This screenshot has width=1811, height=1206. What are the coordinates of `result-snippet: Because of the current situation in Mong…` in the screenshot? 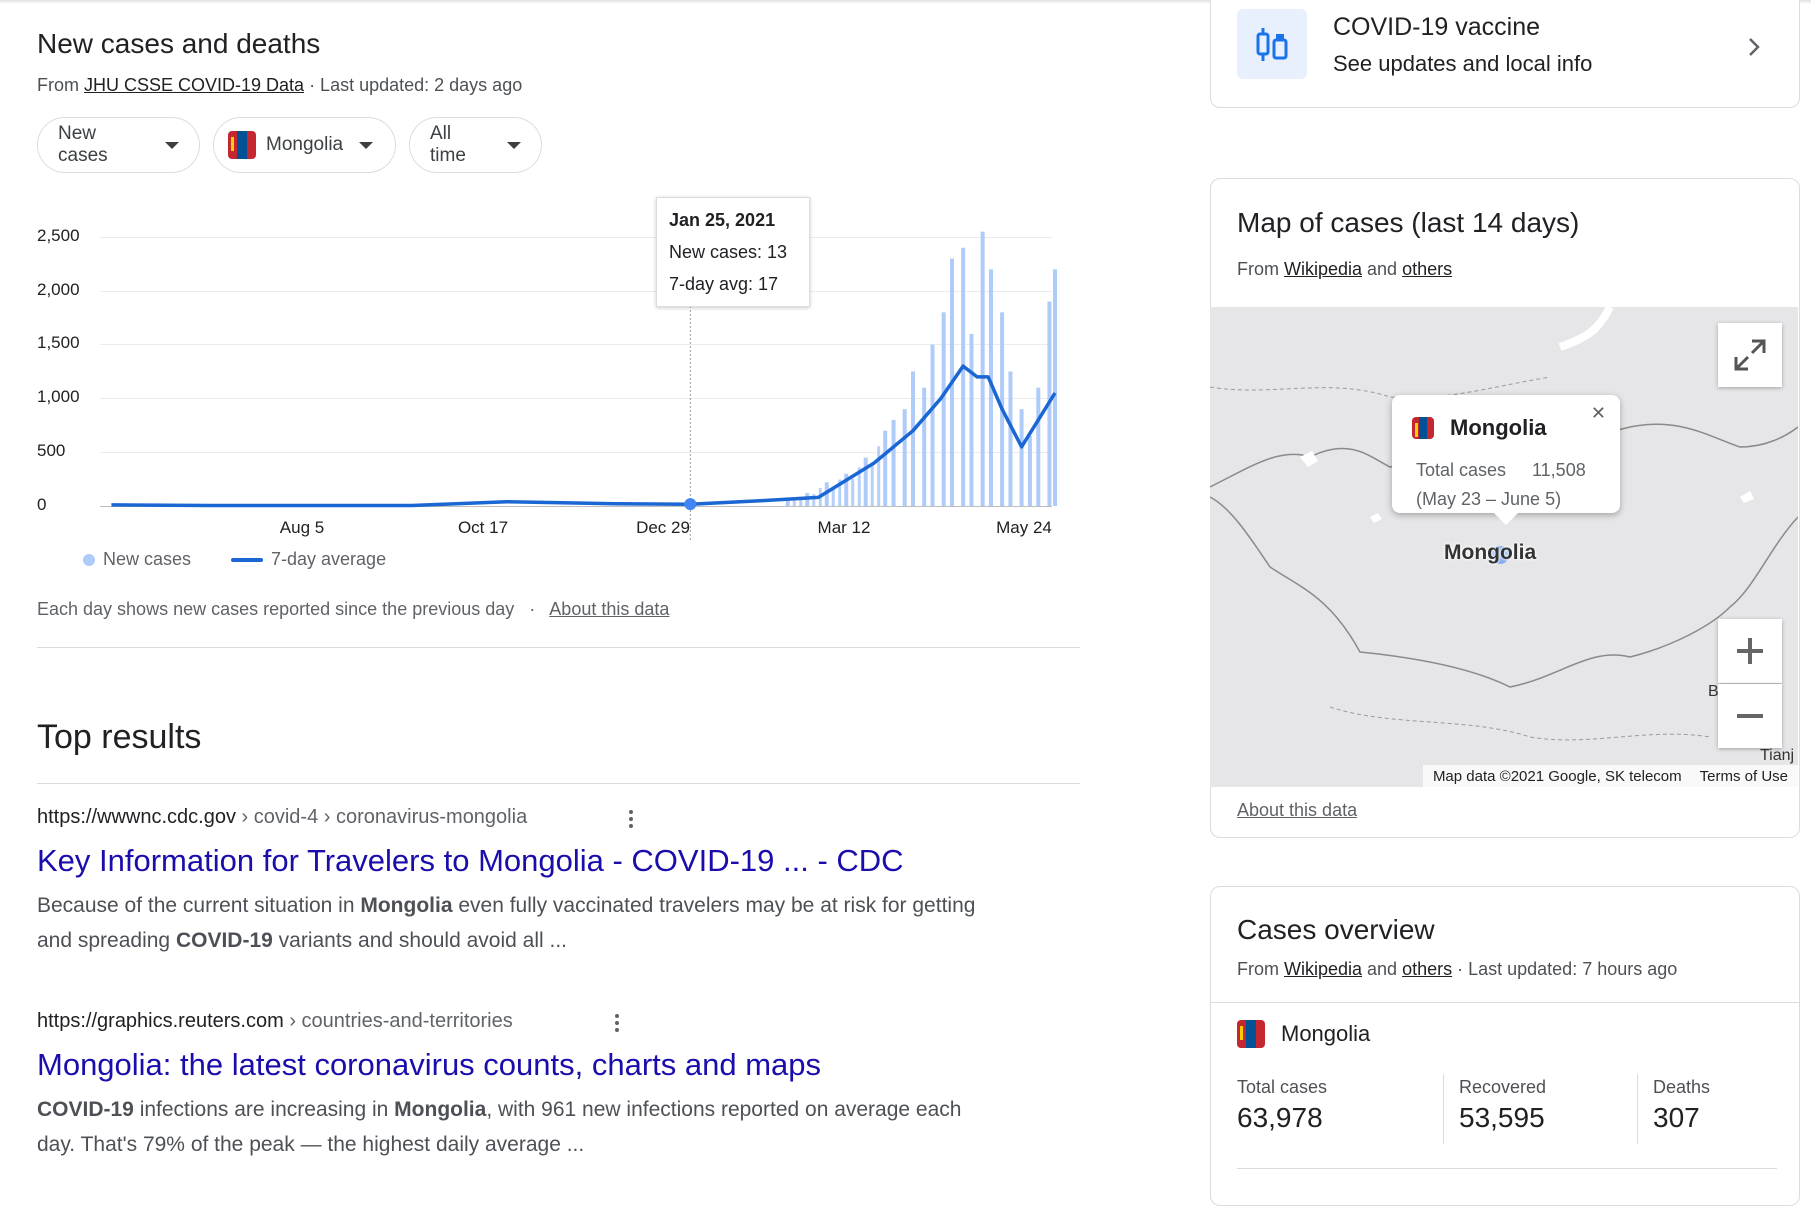 It's located at (517, 923).